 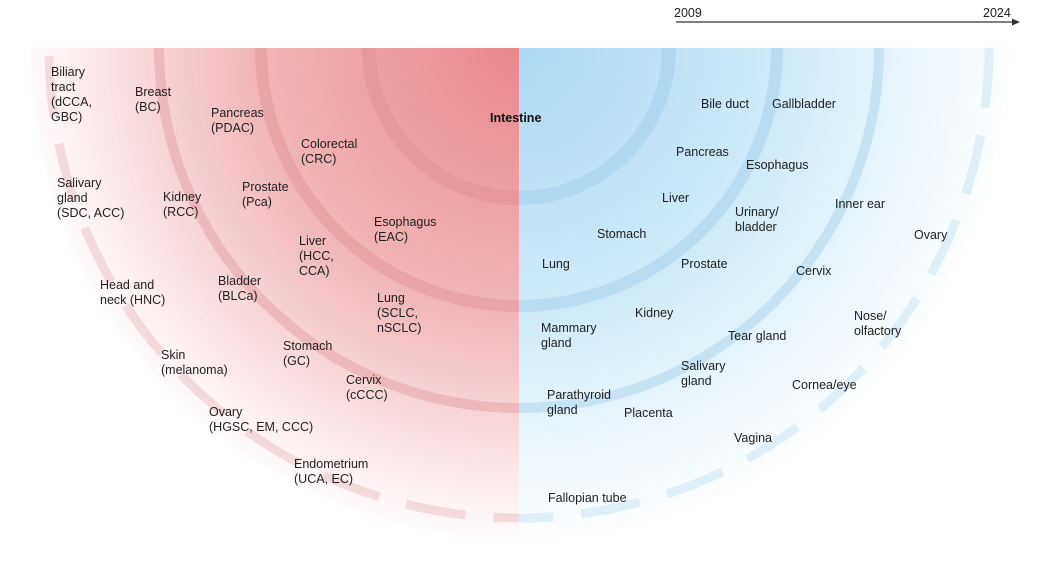 I want to click on left-label-head-and-neck: Head and neck (HNC), so click(x=133, y=292).